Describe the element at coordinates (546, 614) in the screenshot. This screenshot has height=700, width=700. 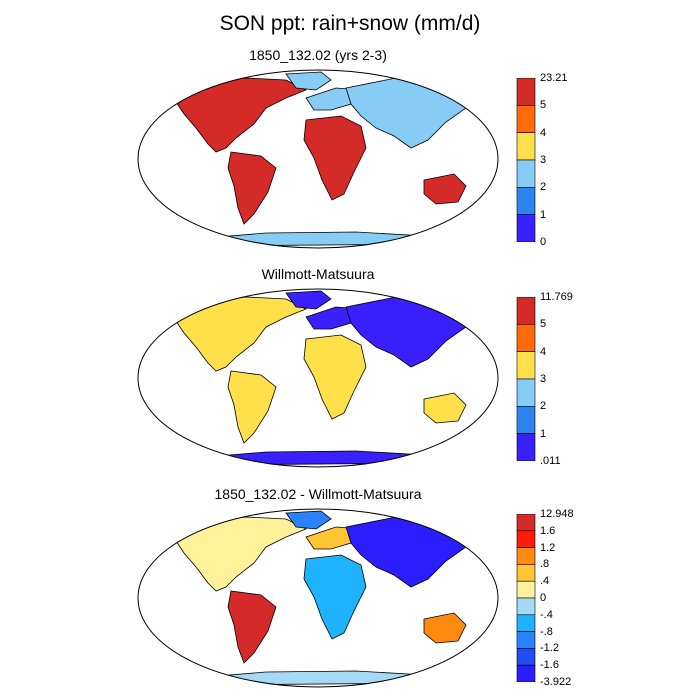
I see `colorbar-label: -.4` at that location.